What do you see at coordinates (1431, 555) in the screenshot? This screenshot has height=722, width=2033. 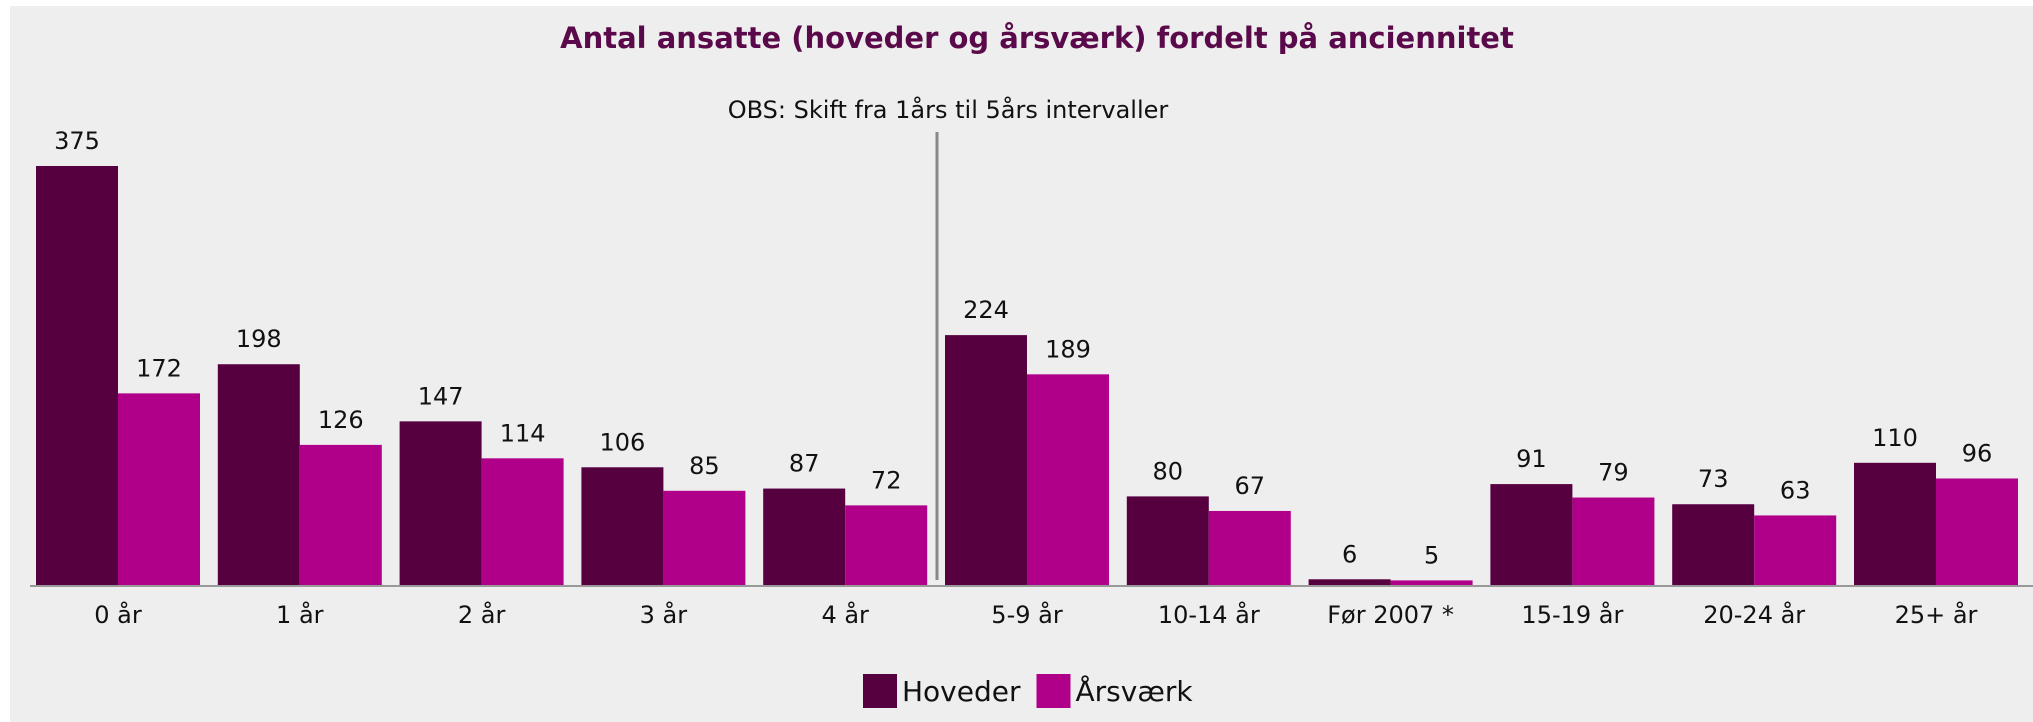 I see `value-label: 5` at bounding box center [1431, 555].